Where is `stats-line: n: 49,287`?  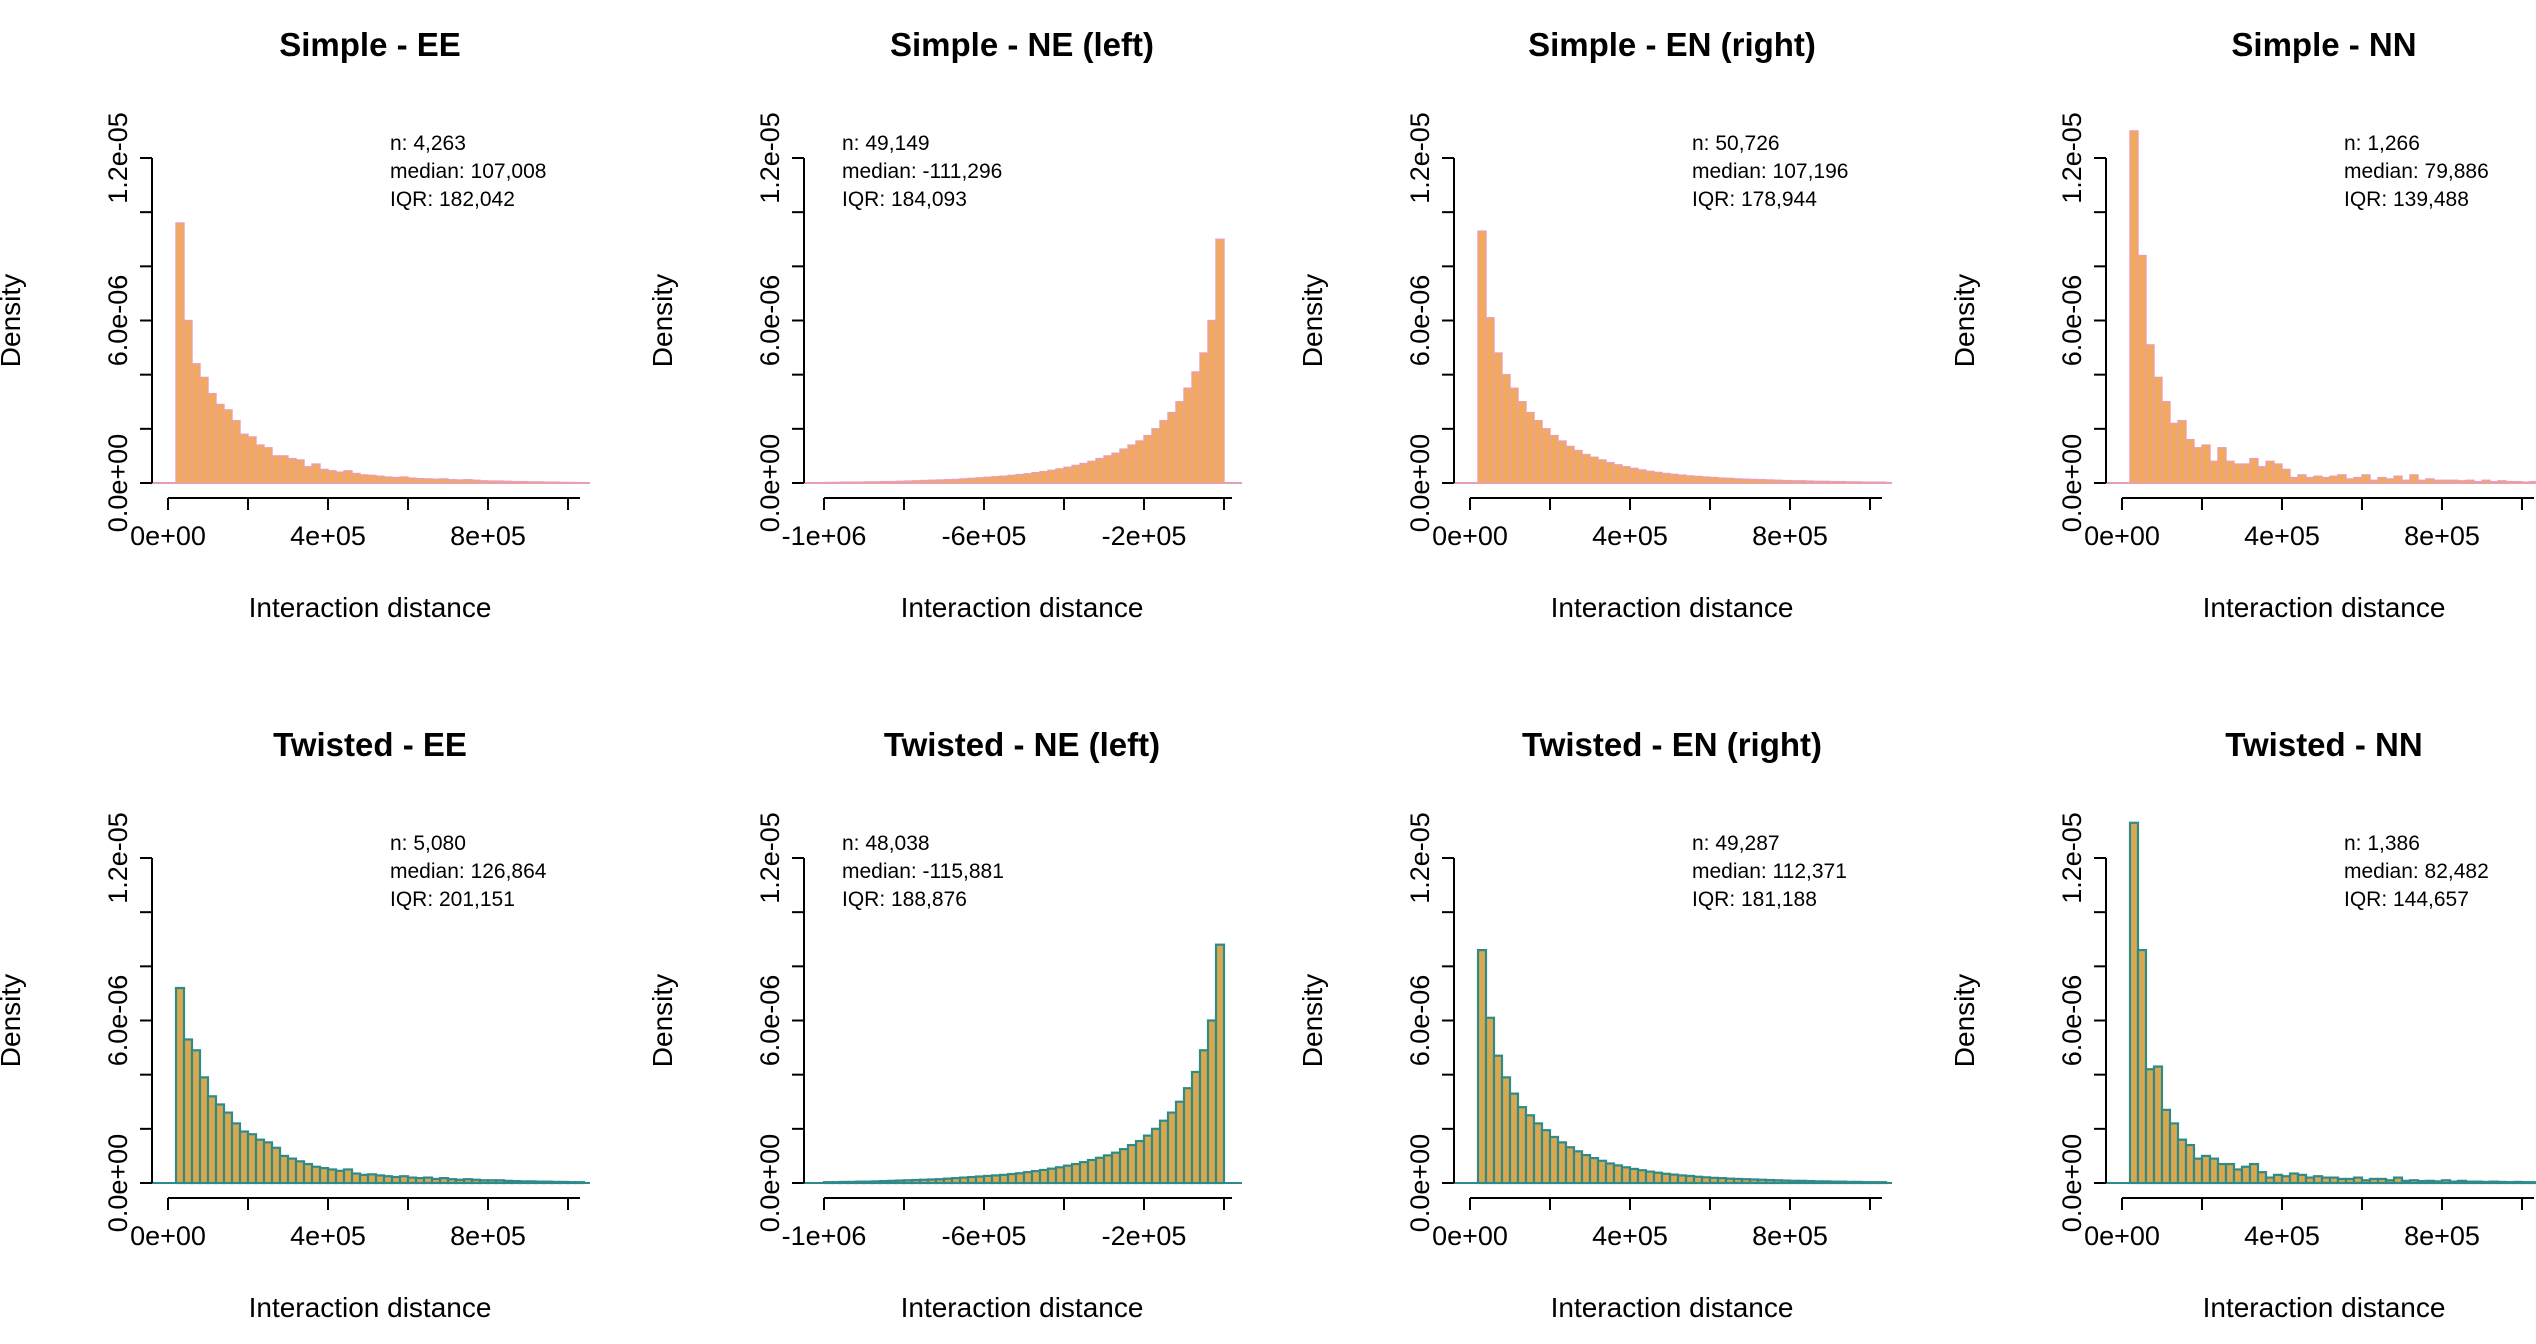 stats-line: n: 49,287 is located at coordinates (1736, 843).